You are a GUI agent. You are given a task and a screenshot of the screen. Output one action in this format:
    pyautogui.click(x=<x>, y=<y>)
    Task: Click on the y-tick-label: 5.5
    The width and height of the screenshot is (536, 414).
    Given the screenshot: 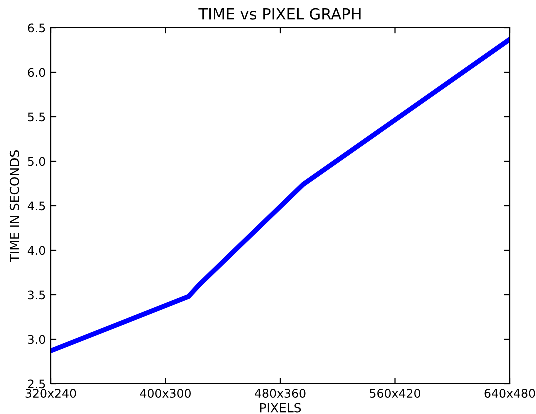 What is the action you would take?
    pyautogui.click(x=37, y=117)
    